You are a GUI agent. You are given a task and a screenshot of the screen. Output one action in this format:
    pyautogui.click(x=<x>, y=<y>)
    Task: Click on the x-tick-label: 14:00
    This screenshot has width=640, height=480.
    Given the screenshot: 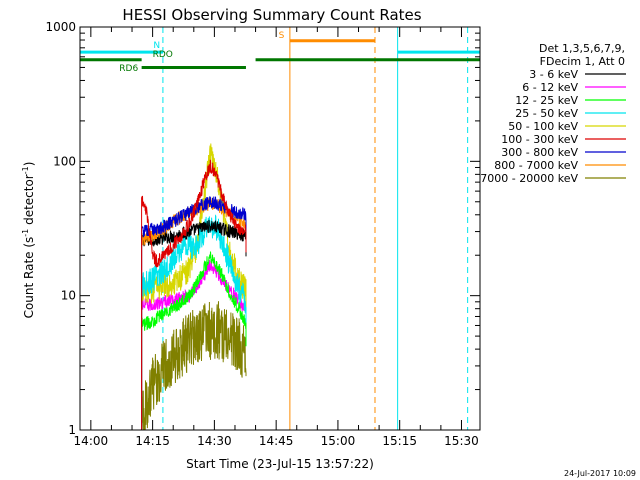 What is the action you would take?
    pyautogui.click(x=91, y=441)
    